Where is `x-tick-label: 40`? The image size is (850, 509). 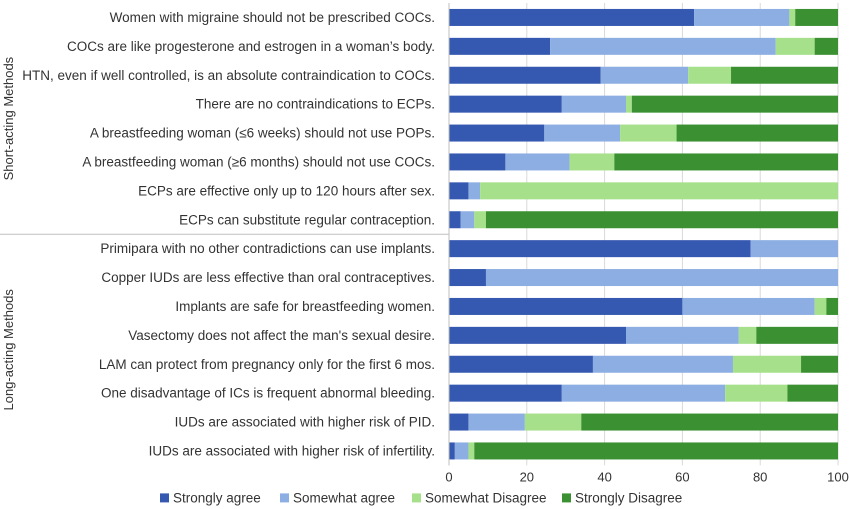 x-tick-label: 40 is located at coordinates (604, 476).